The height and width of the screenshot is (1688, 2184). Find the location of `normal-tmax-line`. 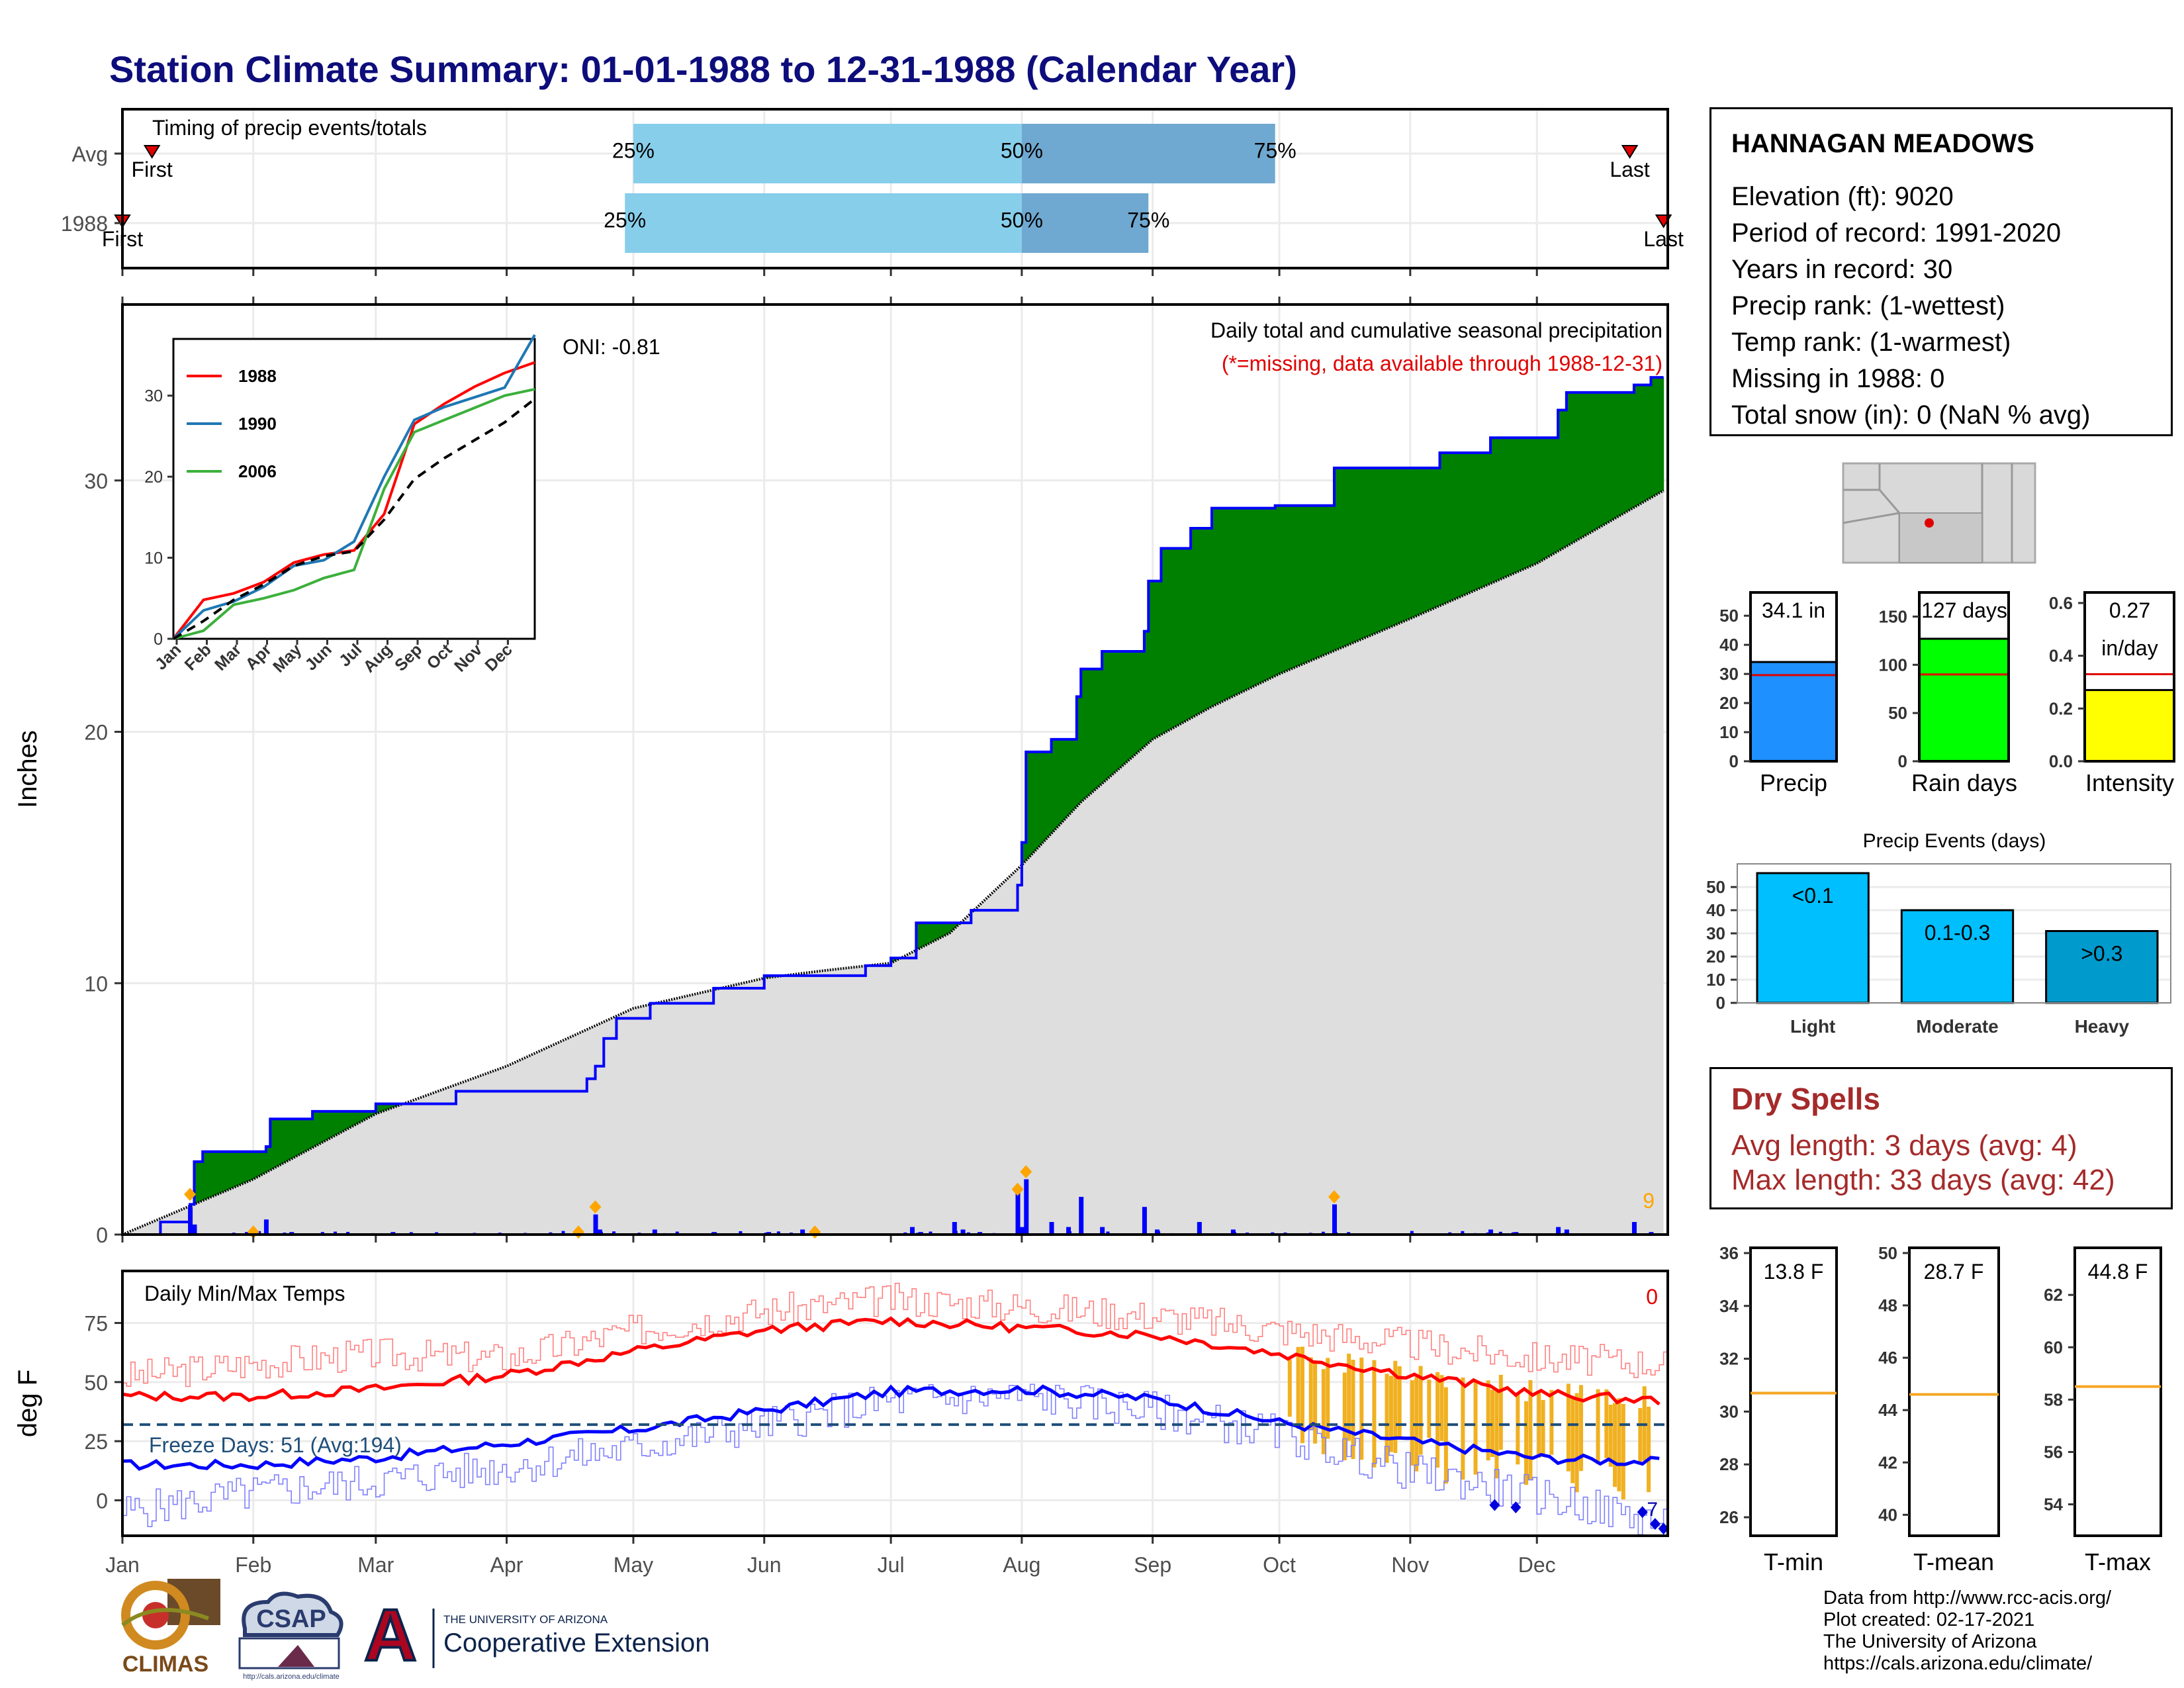

normal-tmax-line is located at coordinates (892, 1361).